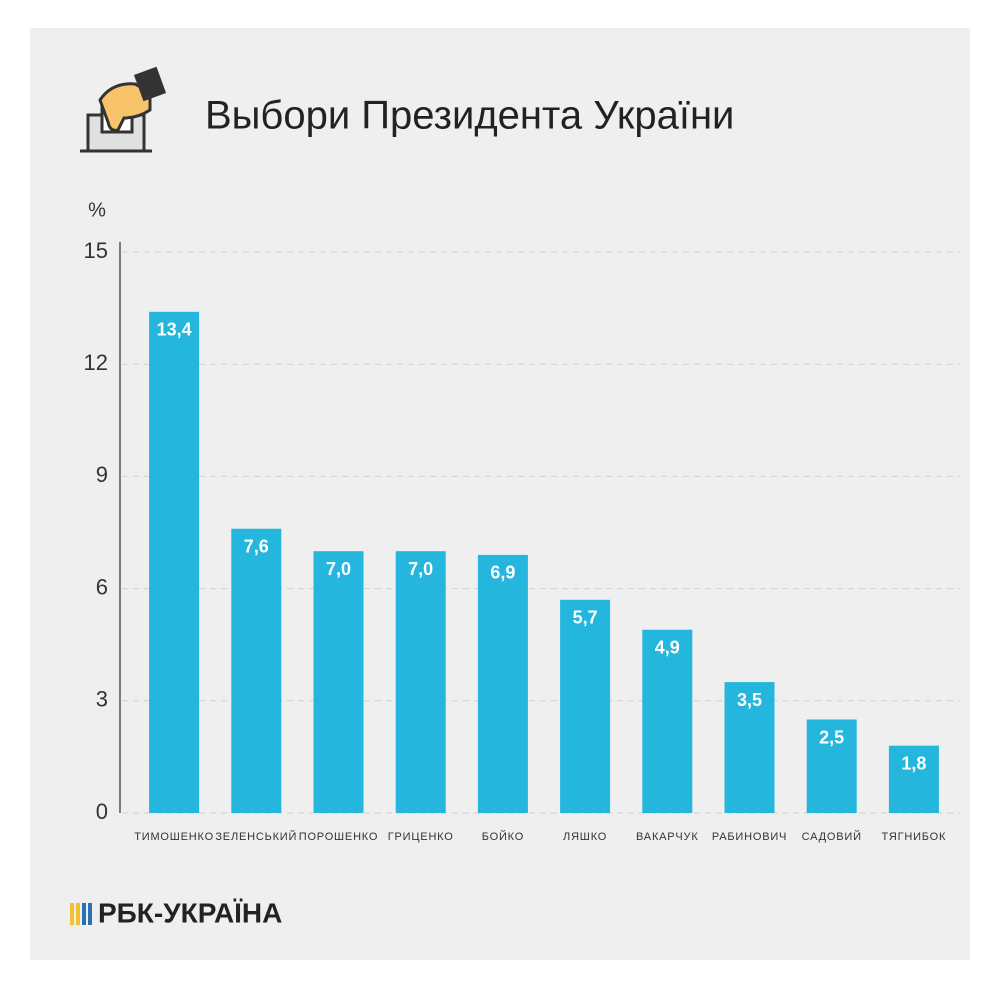 Image resolution: width=1000 pixels, height=991 pixels. Describe the element at coordinates (123, 109) in the screenshot. I see `ballot-icon` at that location.